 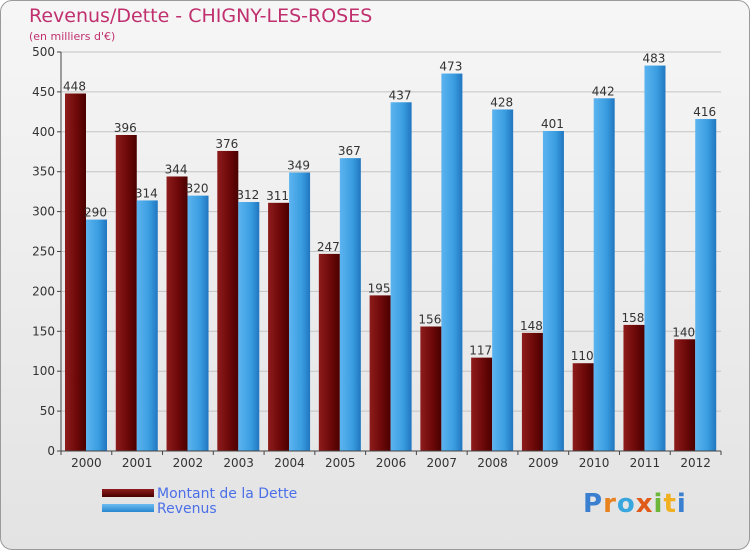 What do you see at coordinates (43, 291) in the screenshot?
I see `y-tick-label: 200` at bounding box center [43, 291].